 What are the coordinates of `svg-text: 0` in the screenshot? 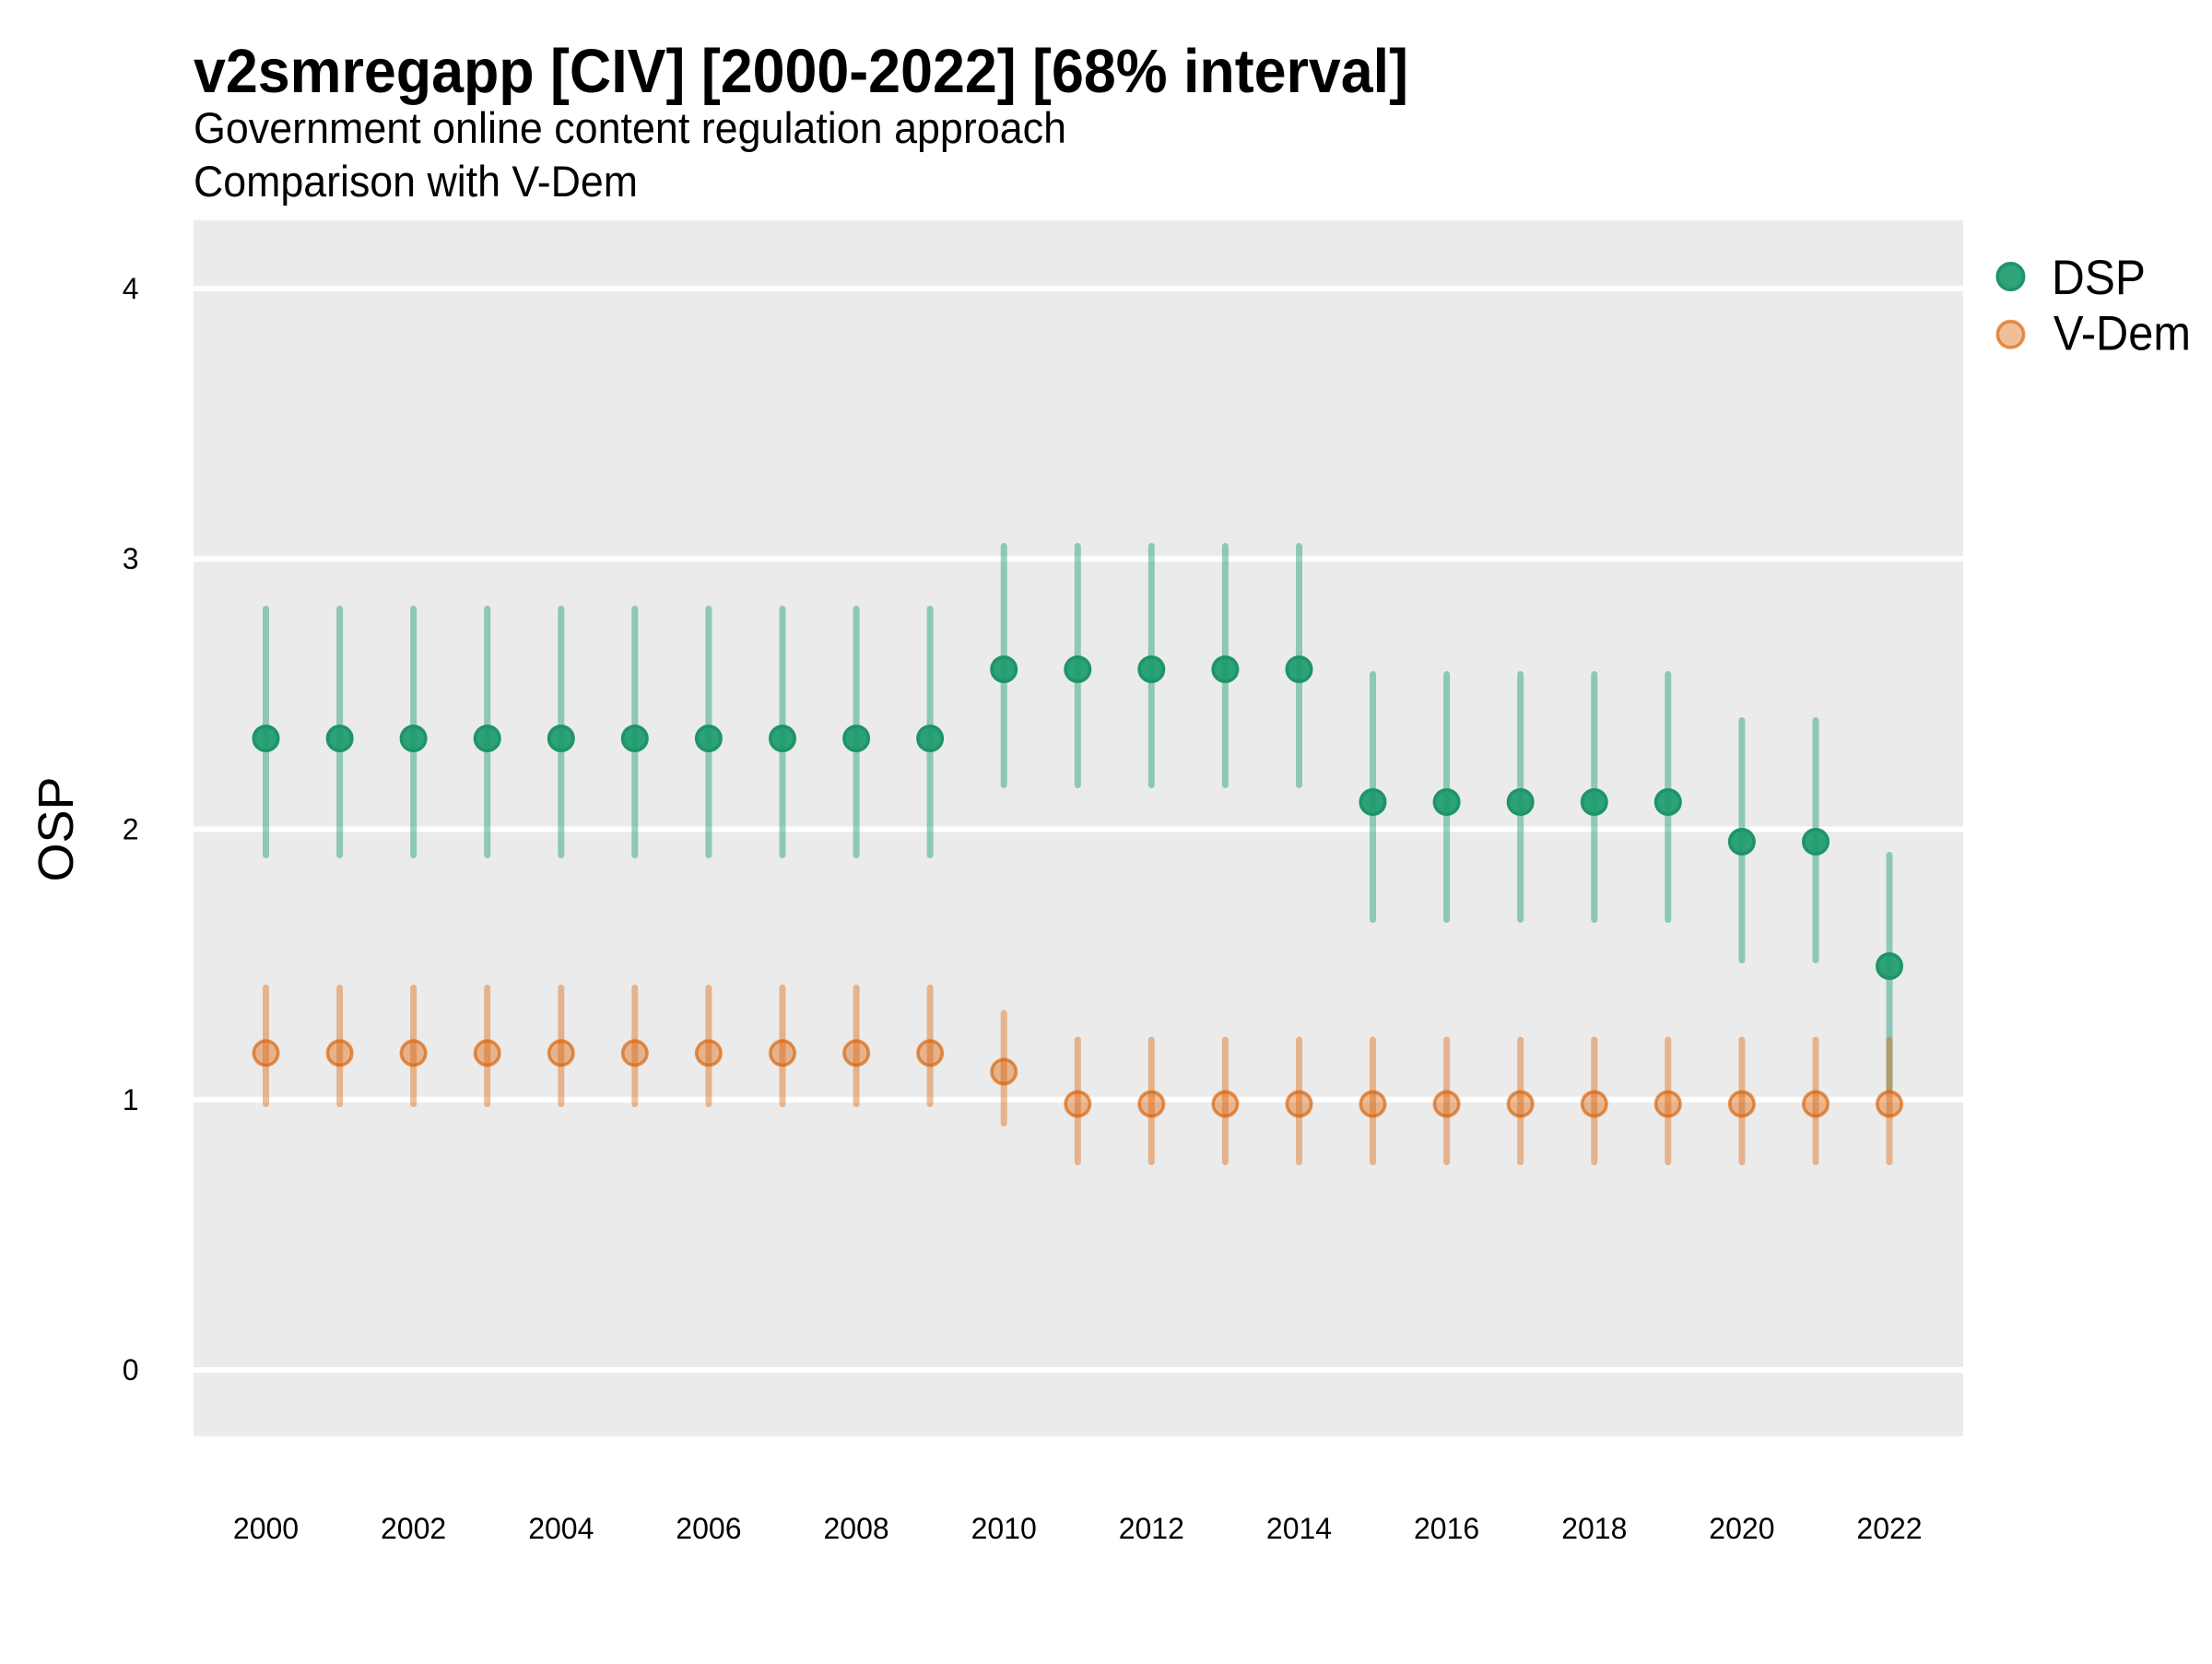 It's located at (131, 1370).